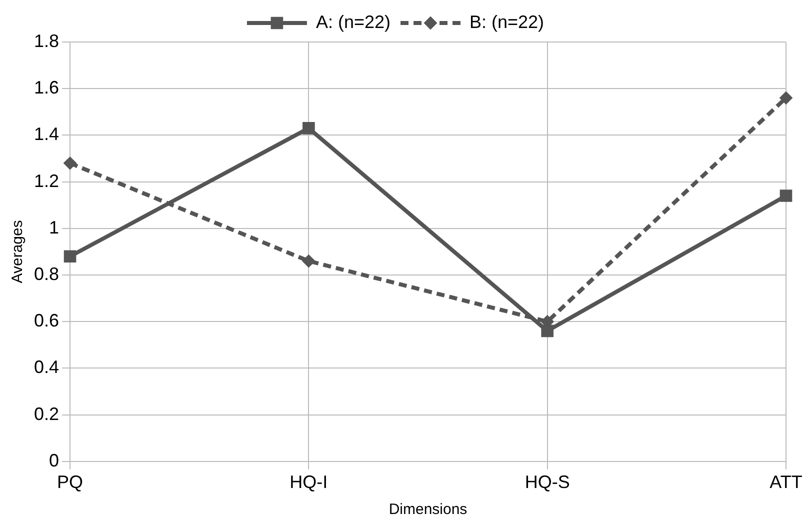 This screenshot has height=527, width=808. I want to click on x-tick-label: HQ-S, so click(547, 482).